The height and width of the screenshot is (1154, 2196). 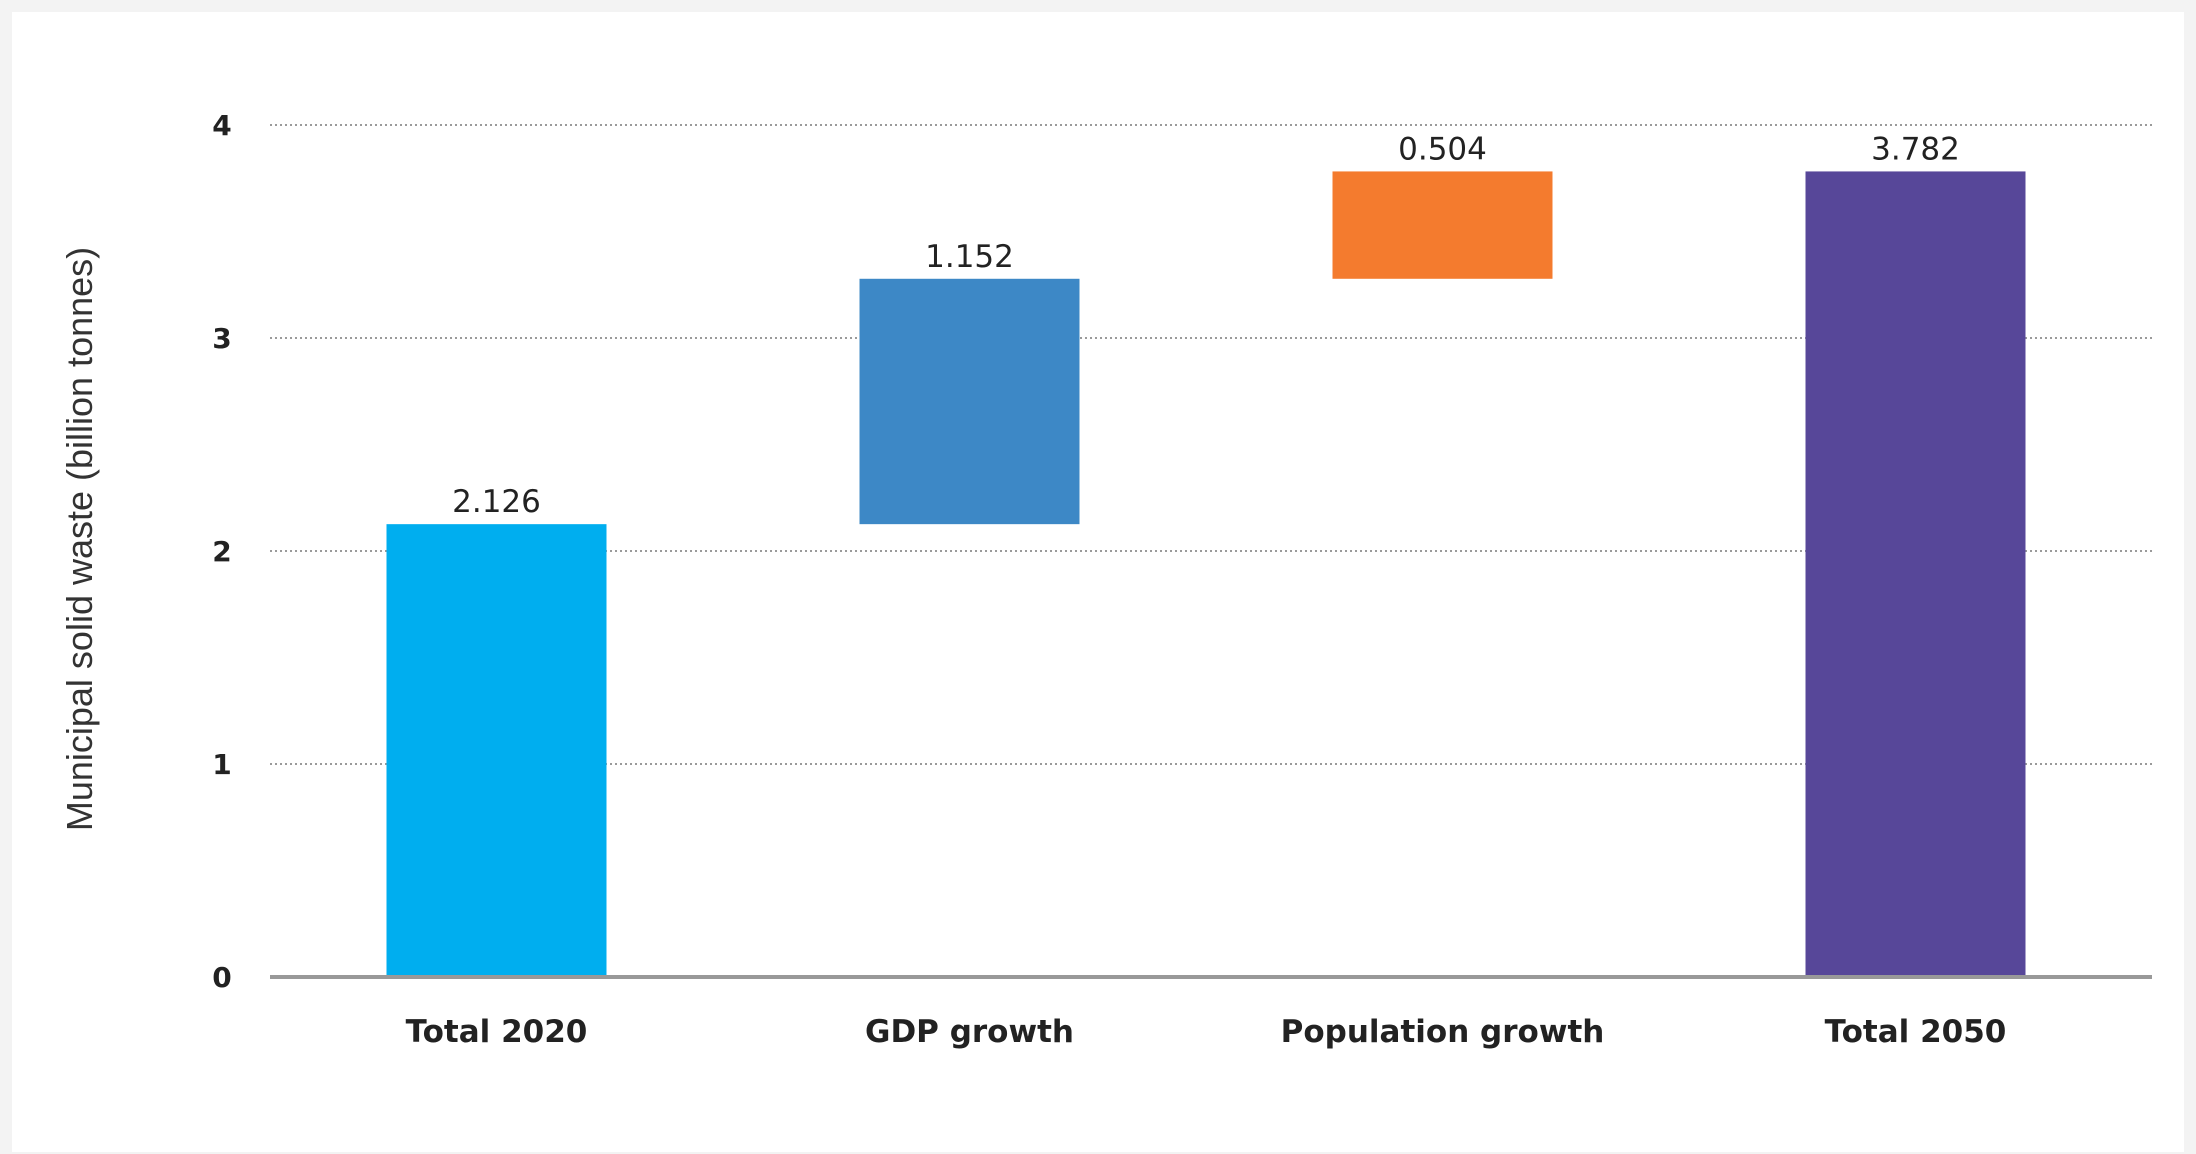 I want to click on data-label: 3.782, so click(x=1915, y=149).